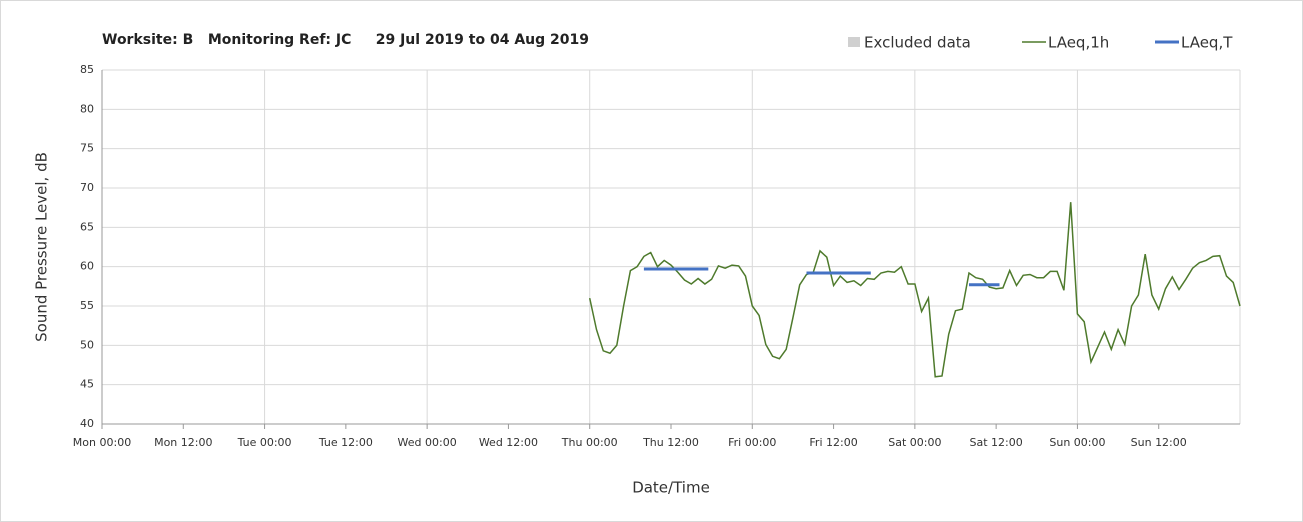  I want to click on x-tick-label: Fri 12:00, so click(833, 442).